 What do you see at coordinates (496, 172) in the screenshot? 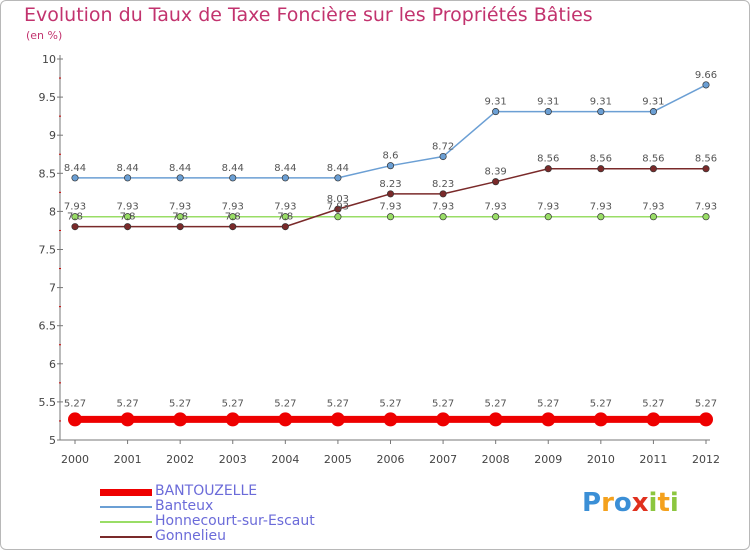
I see `data-label: 8.39` at bounding box center [496, 172].